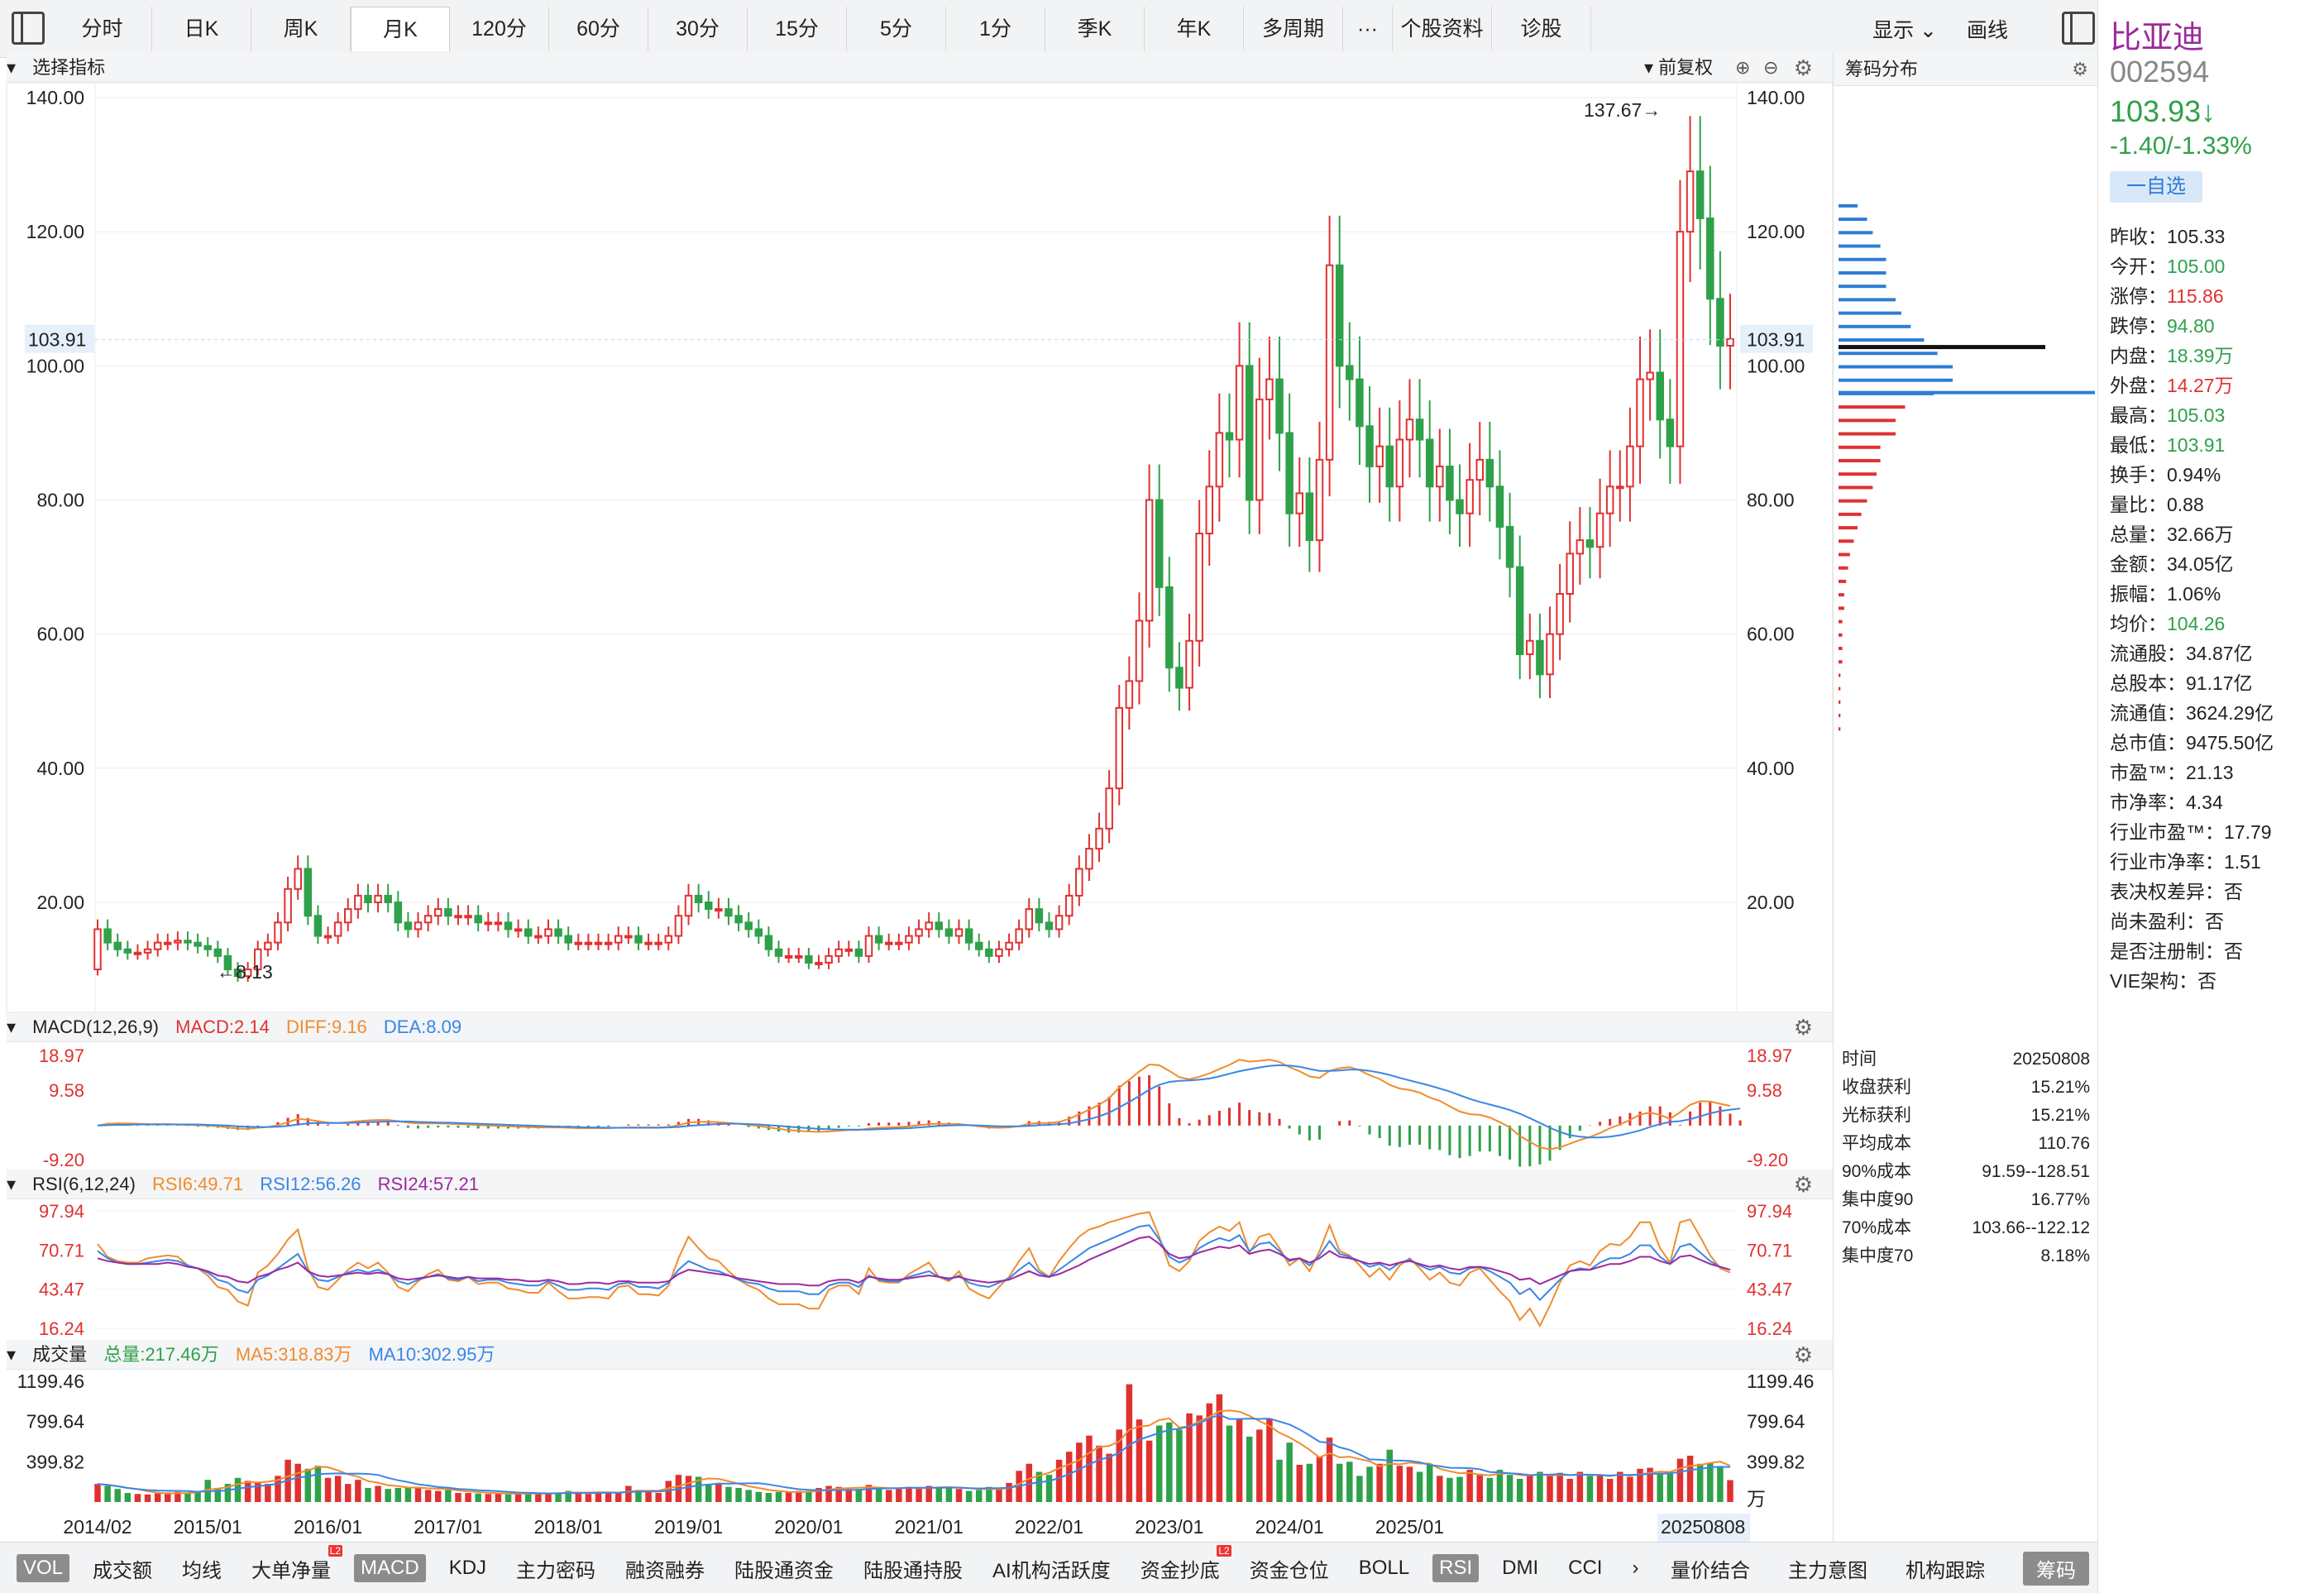 The height and width of the screenshot is (1593, 2324). I want to click on volume-title: 成交量, so click(60, 1354).